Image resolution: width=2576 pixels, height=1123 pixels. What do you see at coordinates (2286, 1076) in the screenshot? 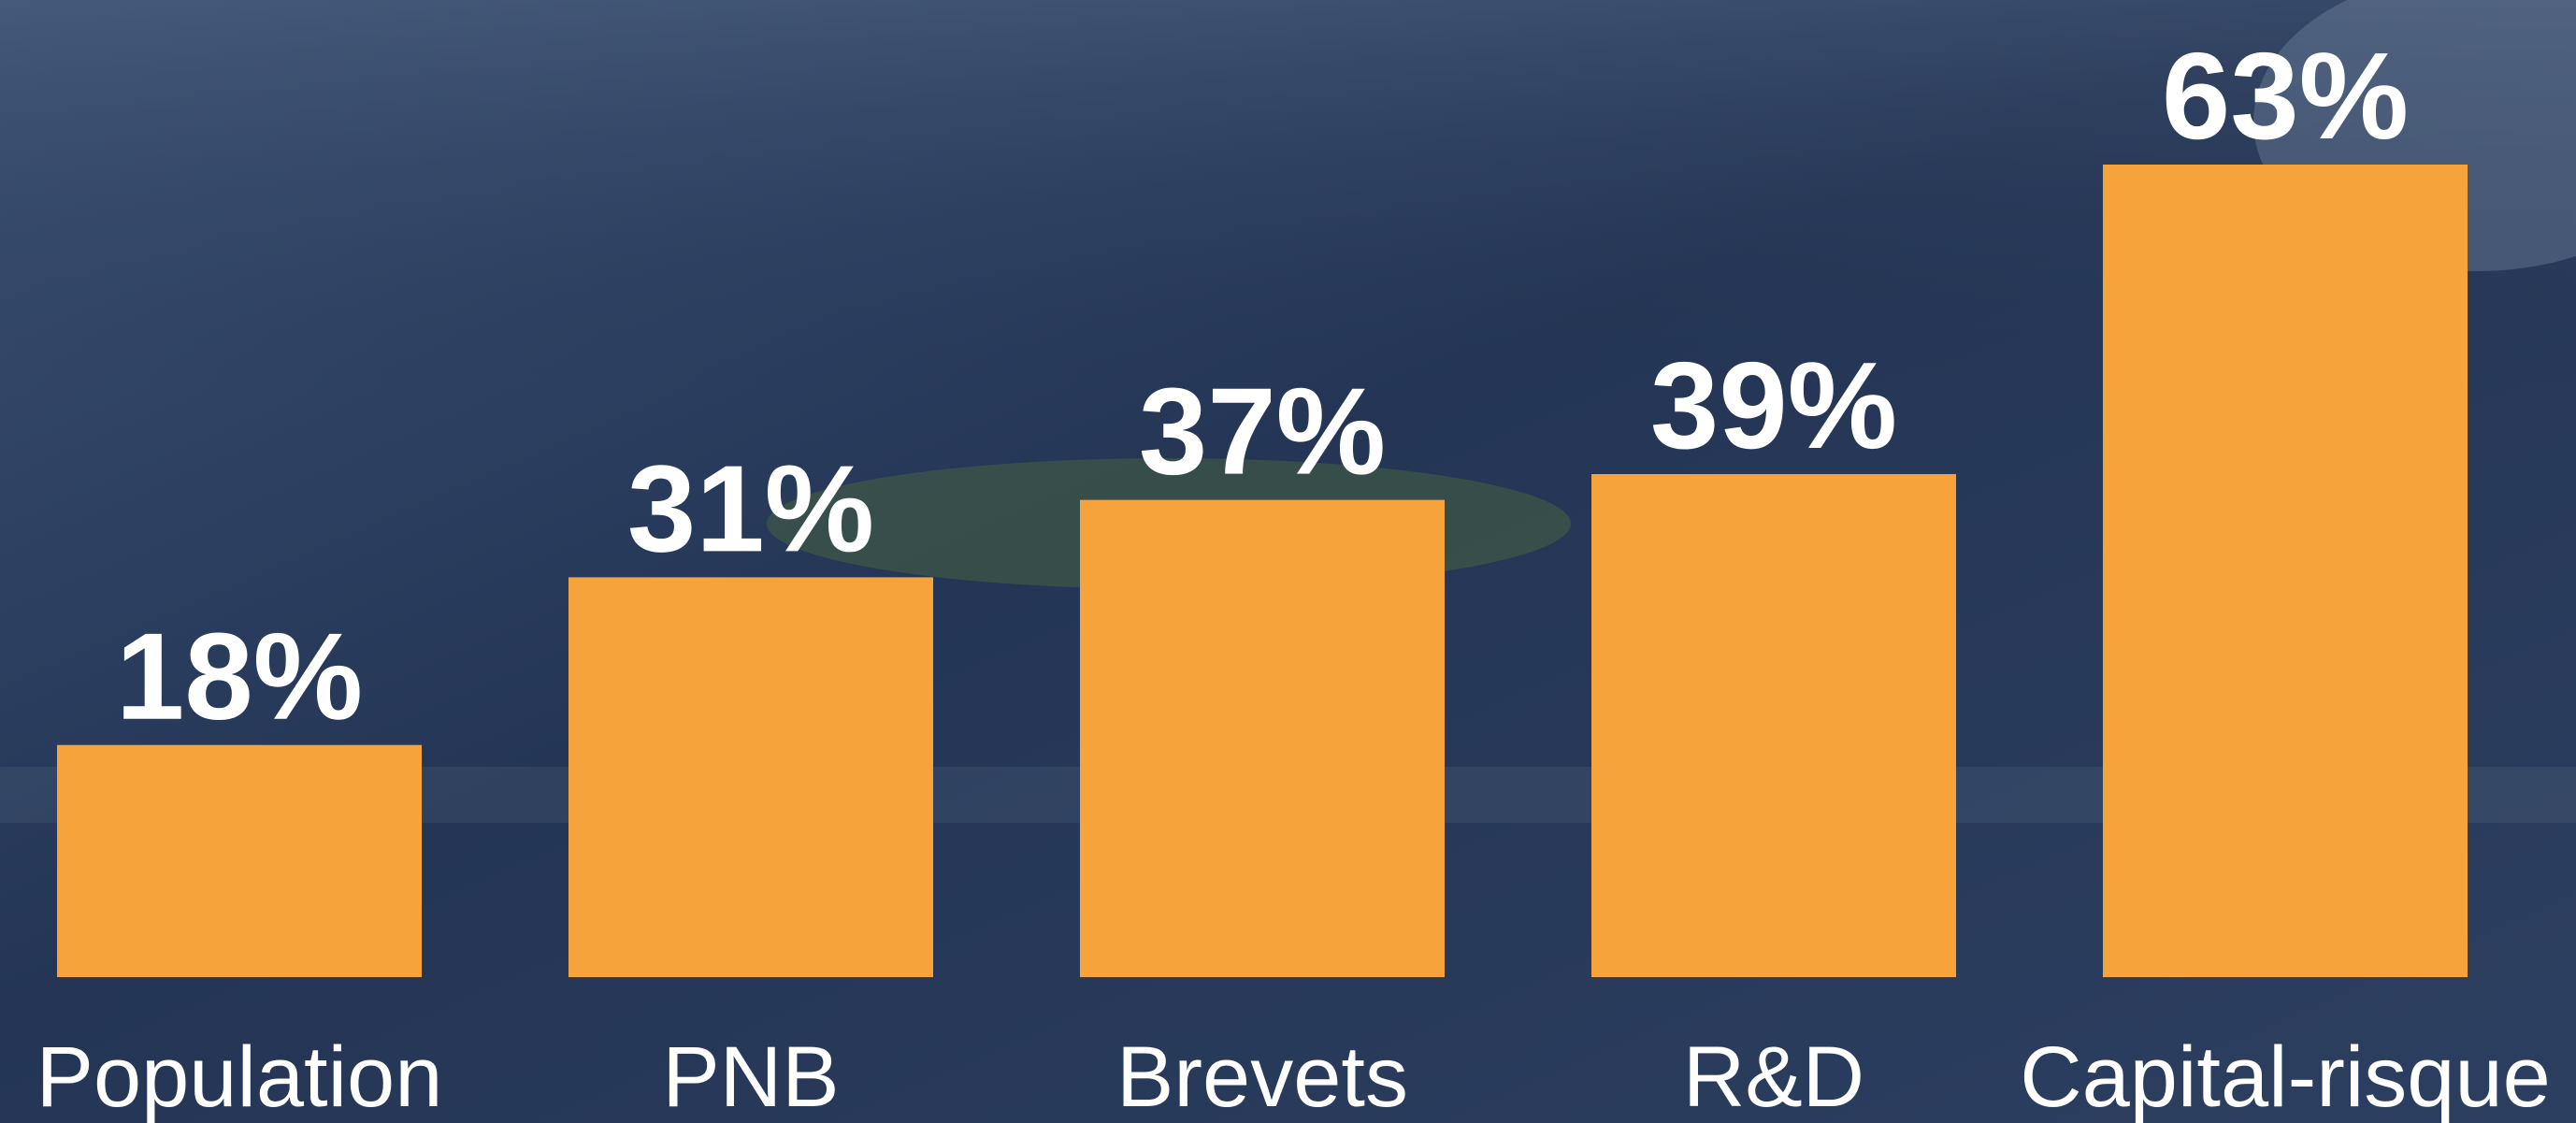
I see `x-tick-label: Capital-risque` at bounding box center [2286, 1076].